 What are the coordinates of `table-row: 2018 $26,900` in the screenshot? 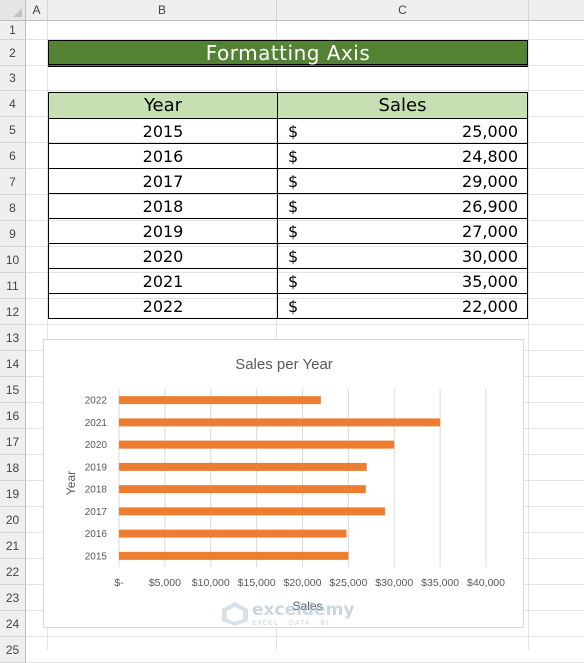 It's located at (288, 206).